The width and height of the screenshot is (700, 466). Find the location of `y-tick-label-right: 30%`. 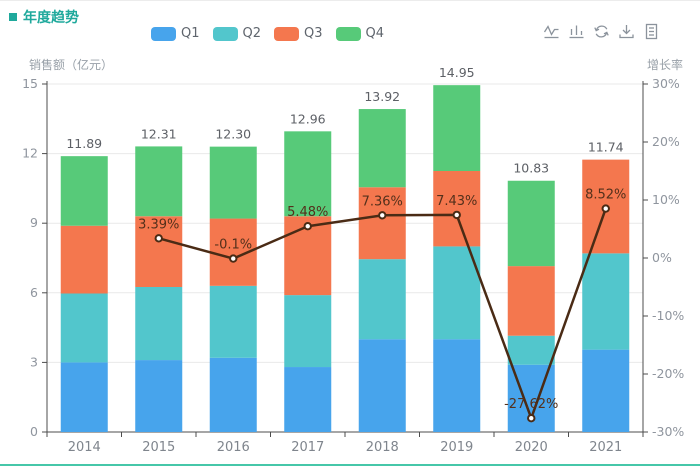

y-tick-label-right: 30% is located at coordinates (666, 83).